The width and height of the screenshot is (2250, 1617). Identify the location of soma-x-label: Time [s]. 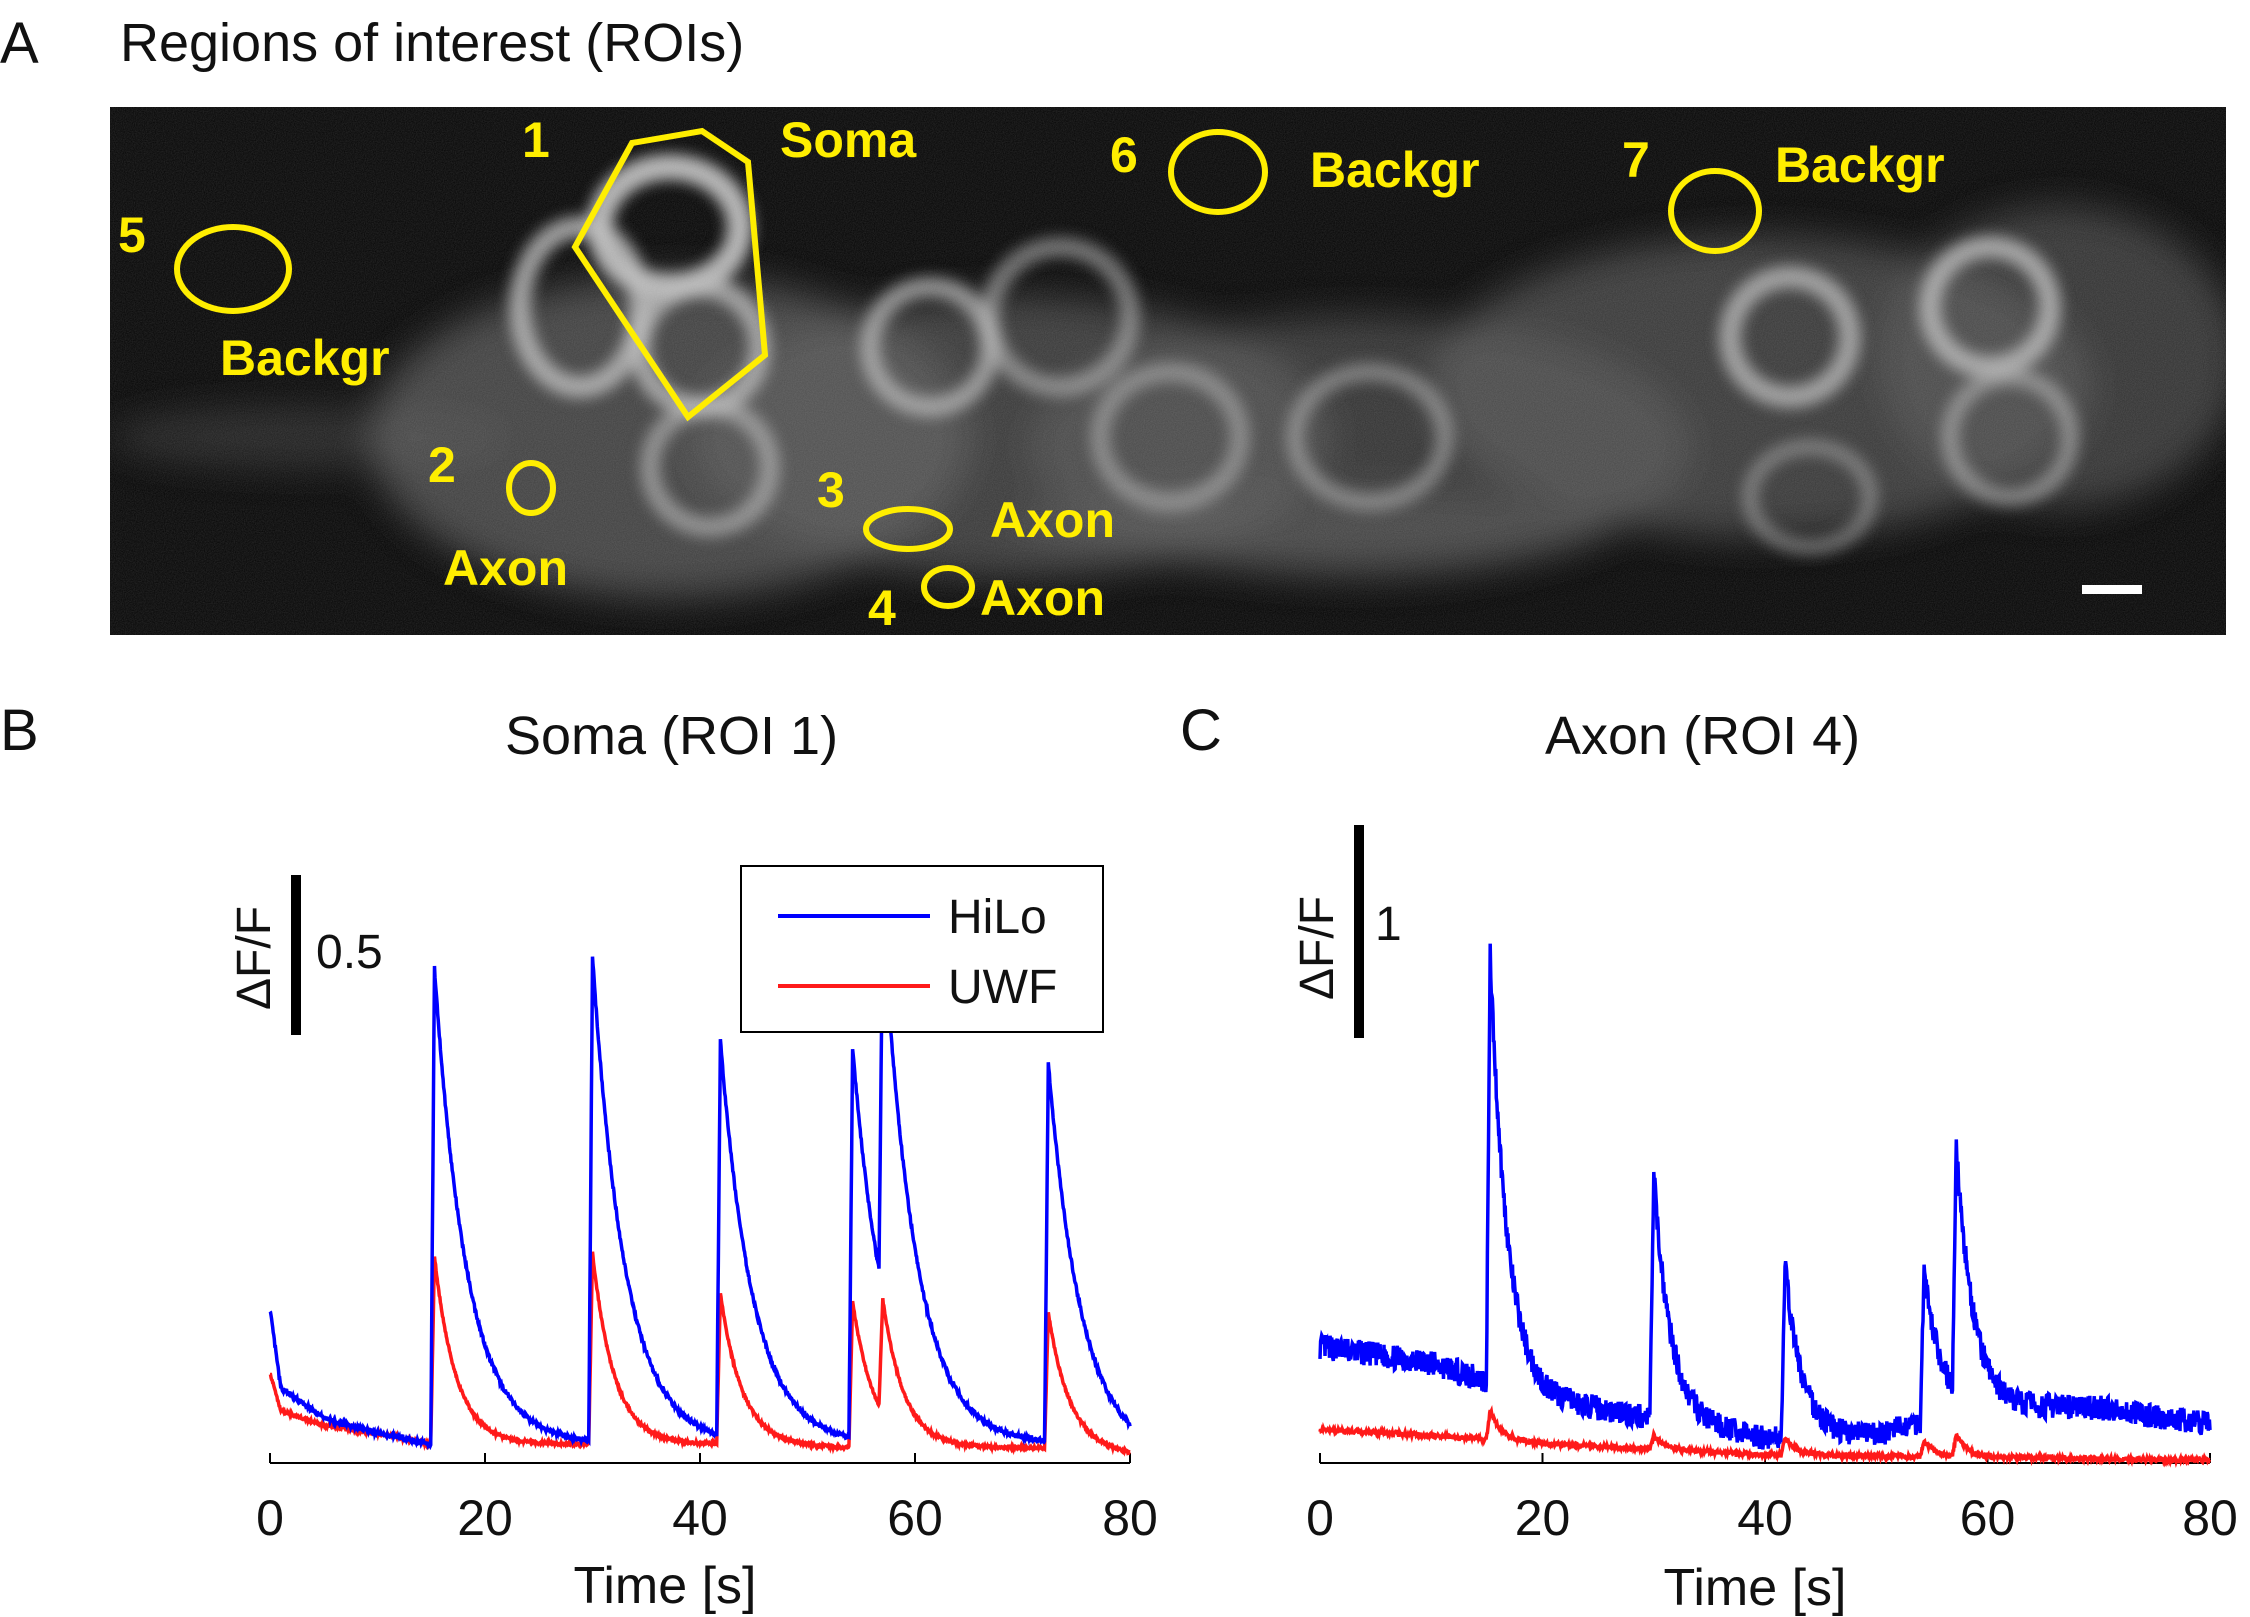
(665, 1586).